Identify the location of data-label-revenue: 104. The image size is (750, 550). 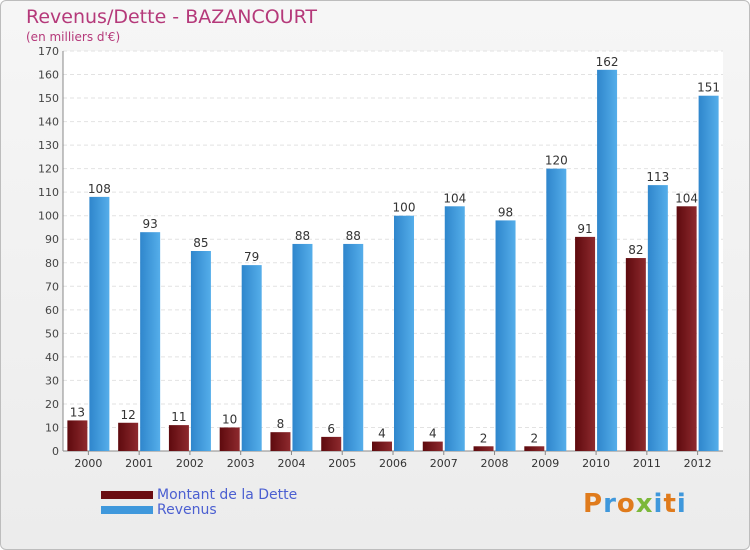
(454, 198).